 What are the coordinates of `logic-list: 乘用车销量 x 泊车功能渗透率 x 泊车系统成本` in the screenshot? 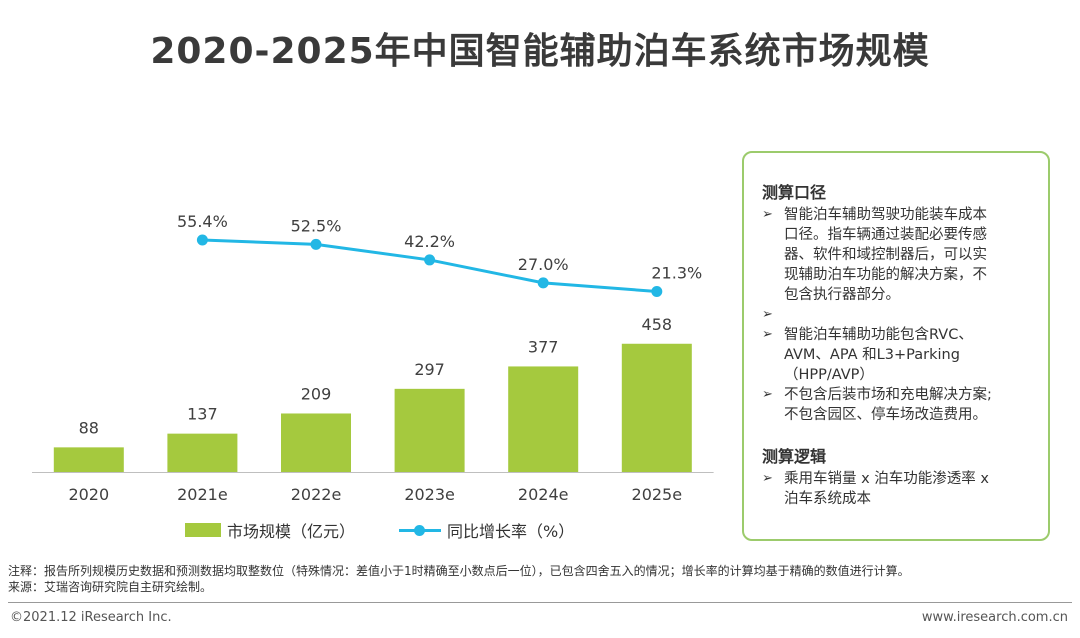 It's located at (897, 489).